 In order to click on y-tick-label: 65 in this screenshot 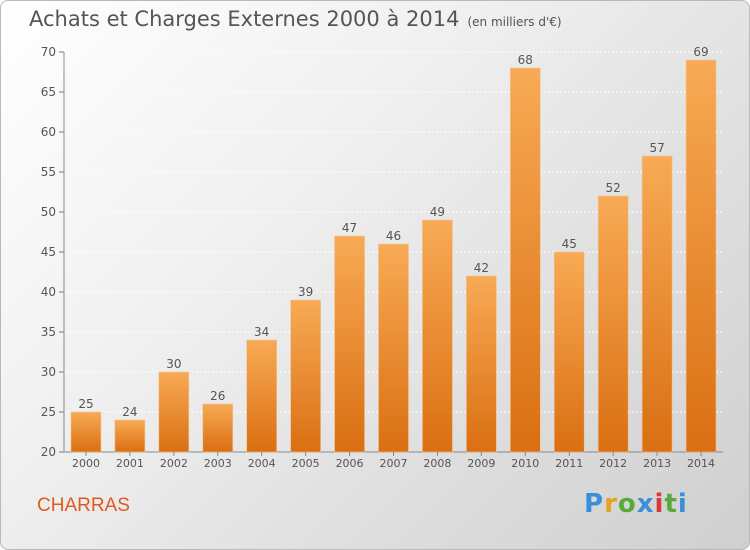, I will do `click(48, 92)`.